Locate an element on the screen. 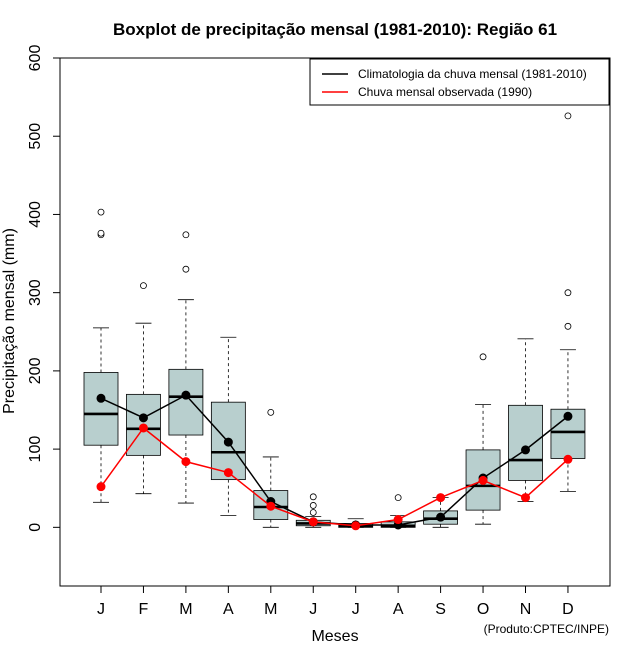 Image resolution: width=640 pixels, height=660 pixels. credit-text: (Produto:CPTEC/INPE) is located at coordinates (546, 629).